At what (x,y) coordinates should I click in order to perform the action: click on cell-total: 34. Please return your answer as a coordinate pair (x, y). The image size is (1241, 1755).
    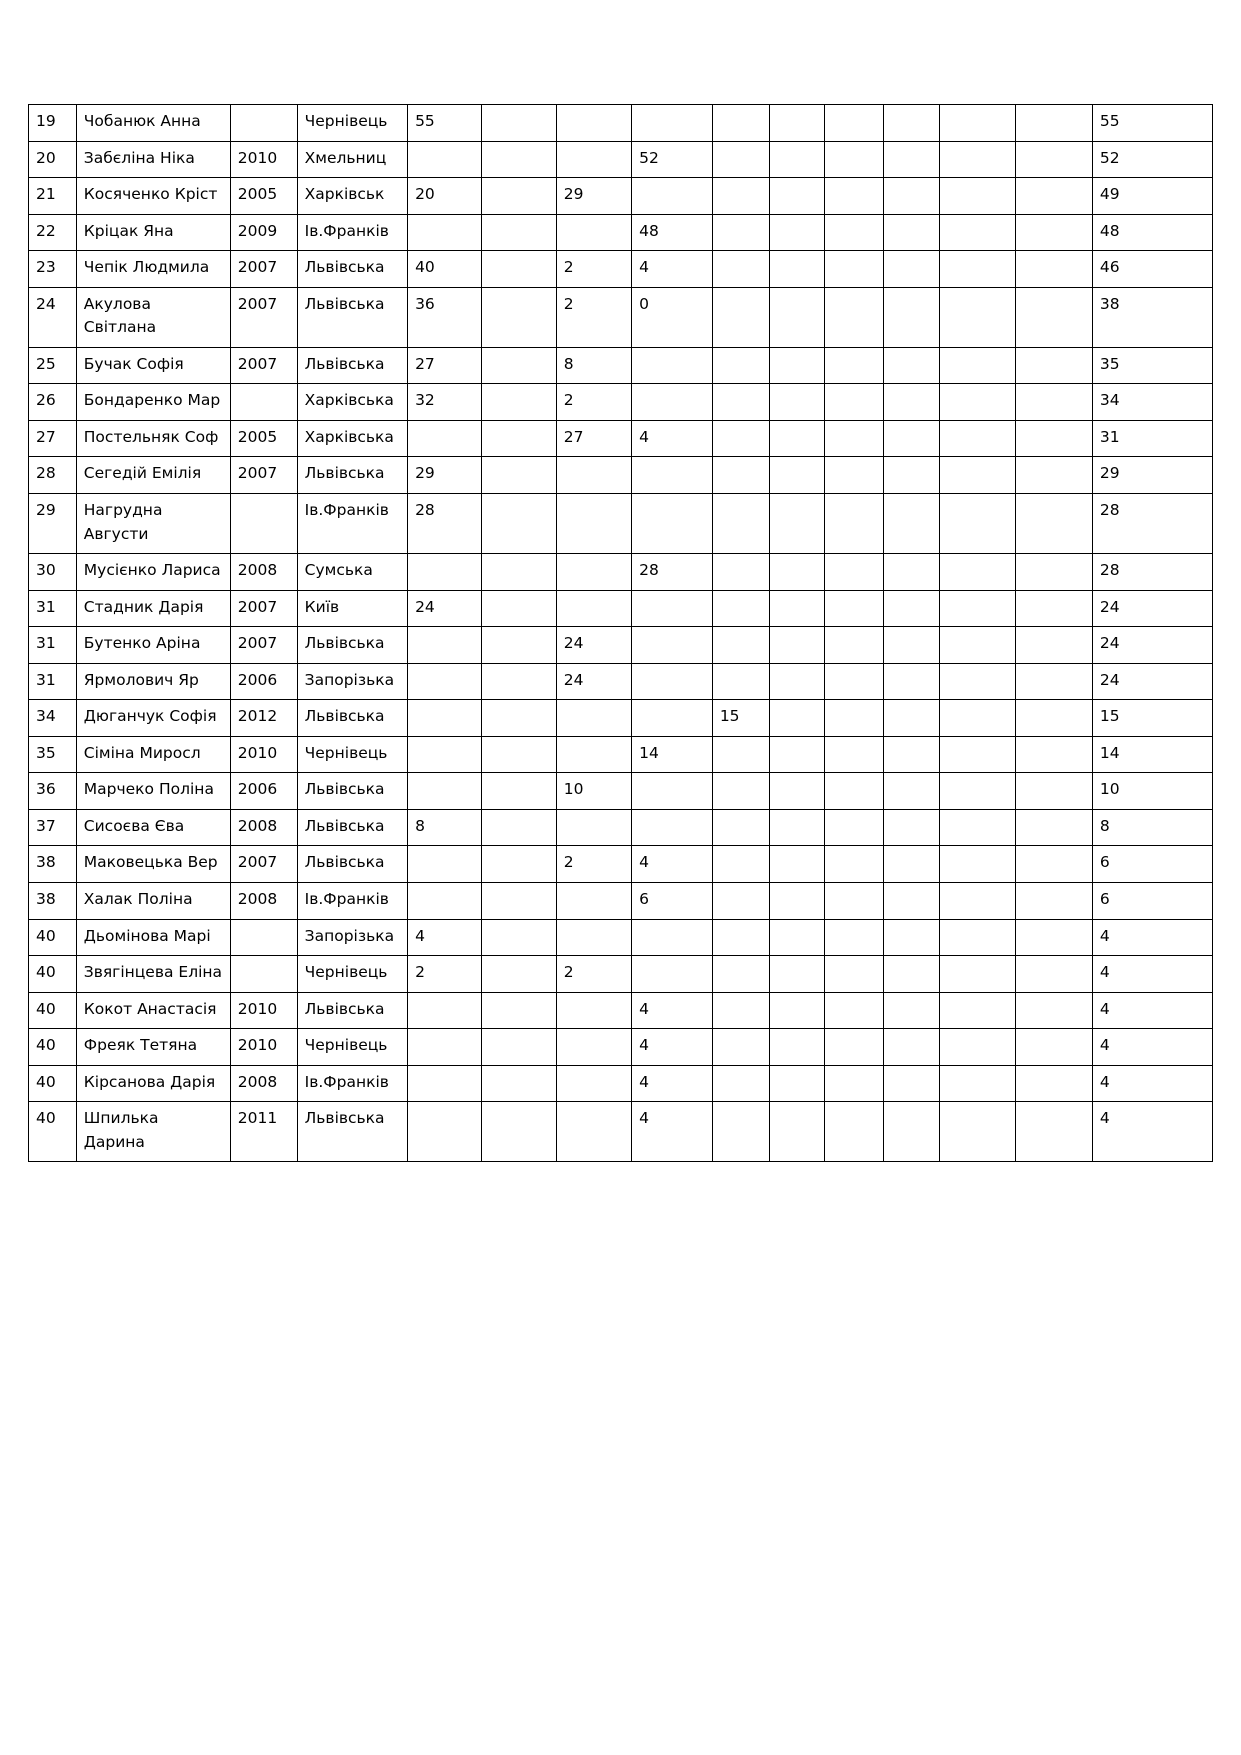
    Looking at the image, I should click on (1152, 402).